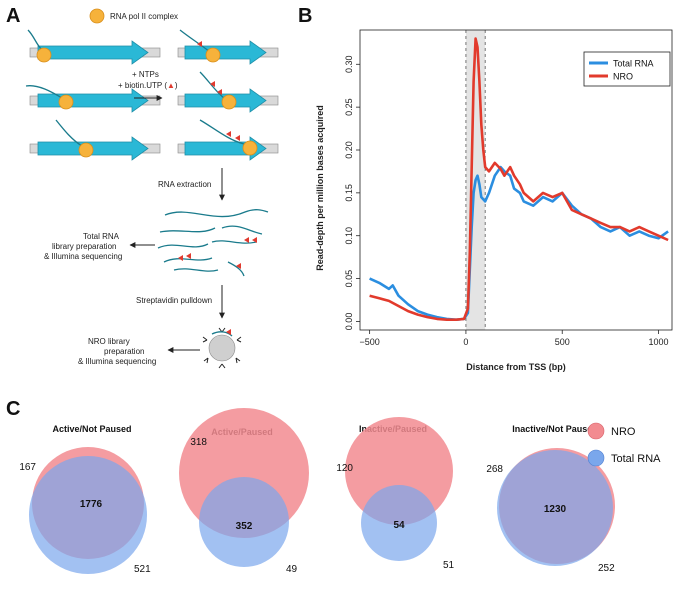 This screenshot has height=589, width=700. What do you see at coordinates (349, 193) in the screenshot?
I see `y-tick-label: 0.15` at bounding box center [349, 193].